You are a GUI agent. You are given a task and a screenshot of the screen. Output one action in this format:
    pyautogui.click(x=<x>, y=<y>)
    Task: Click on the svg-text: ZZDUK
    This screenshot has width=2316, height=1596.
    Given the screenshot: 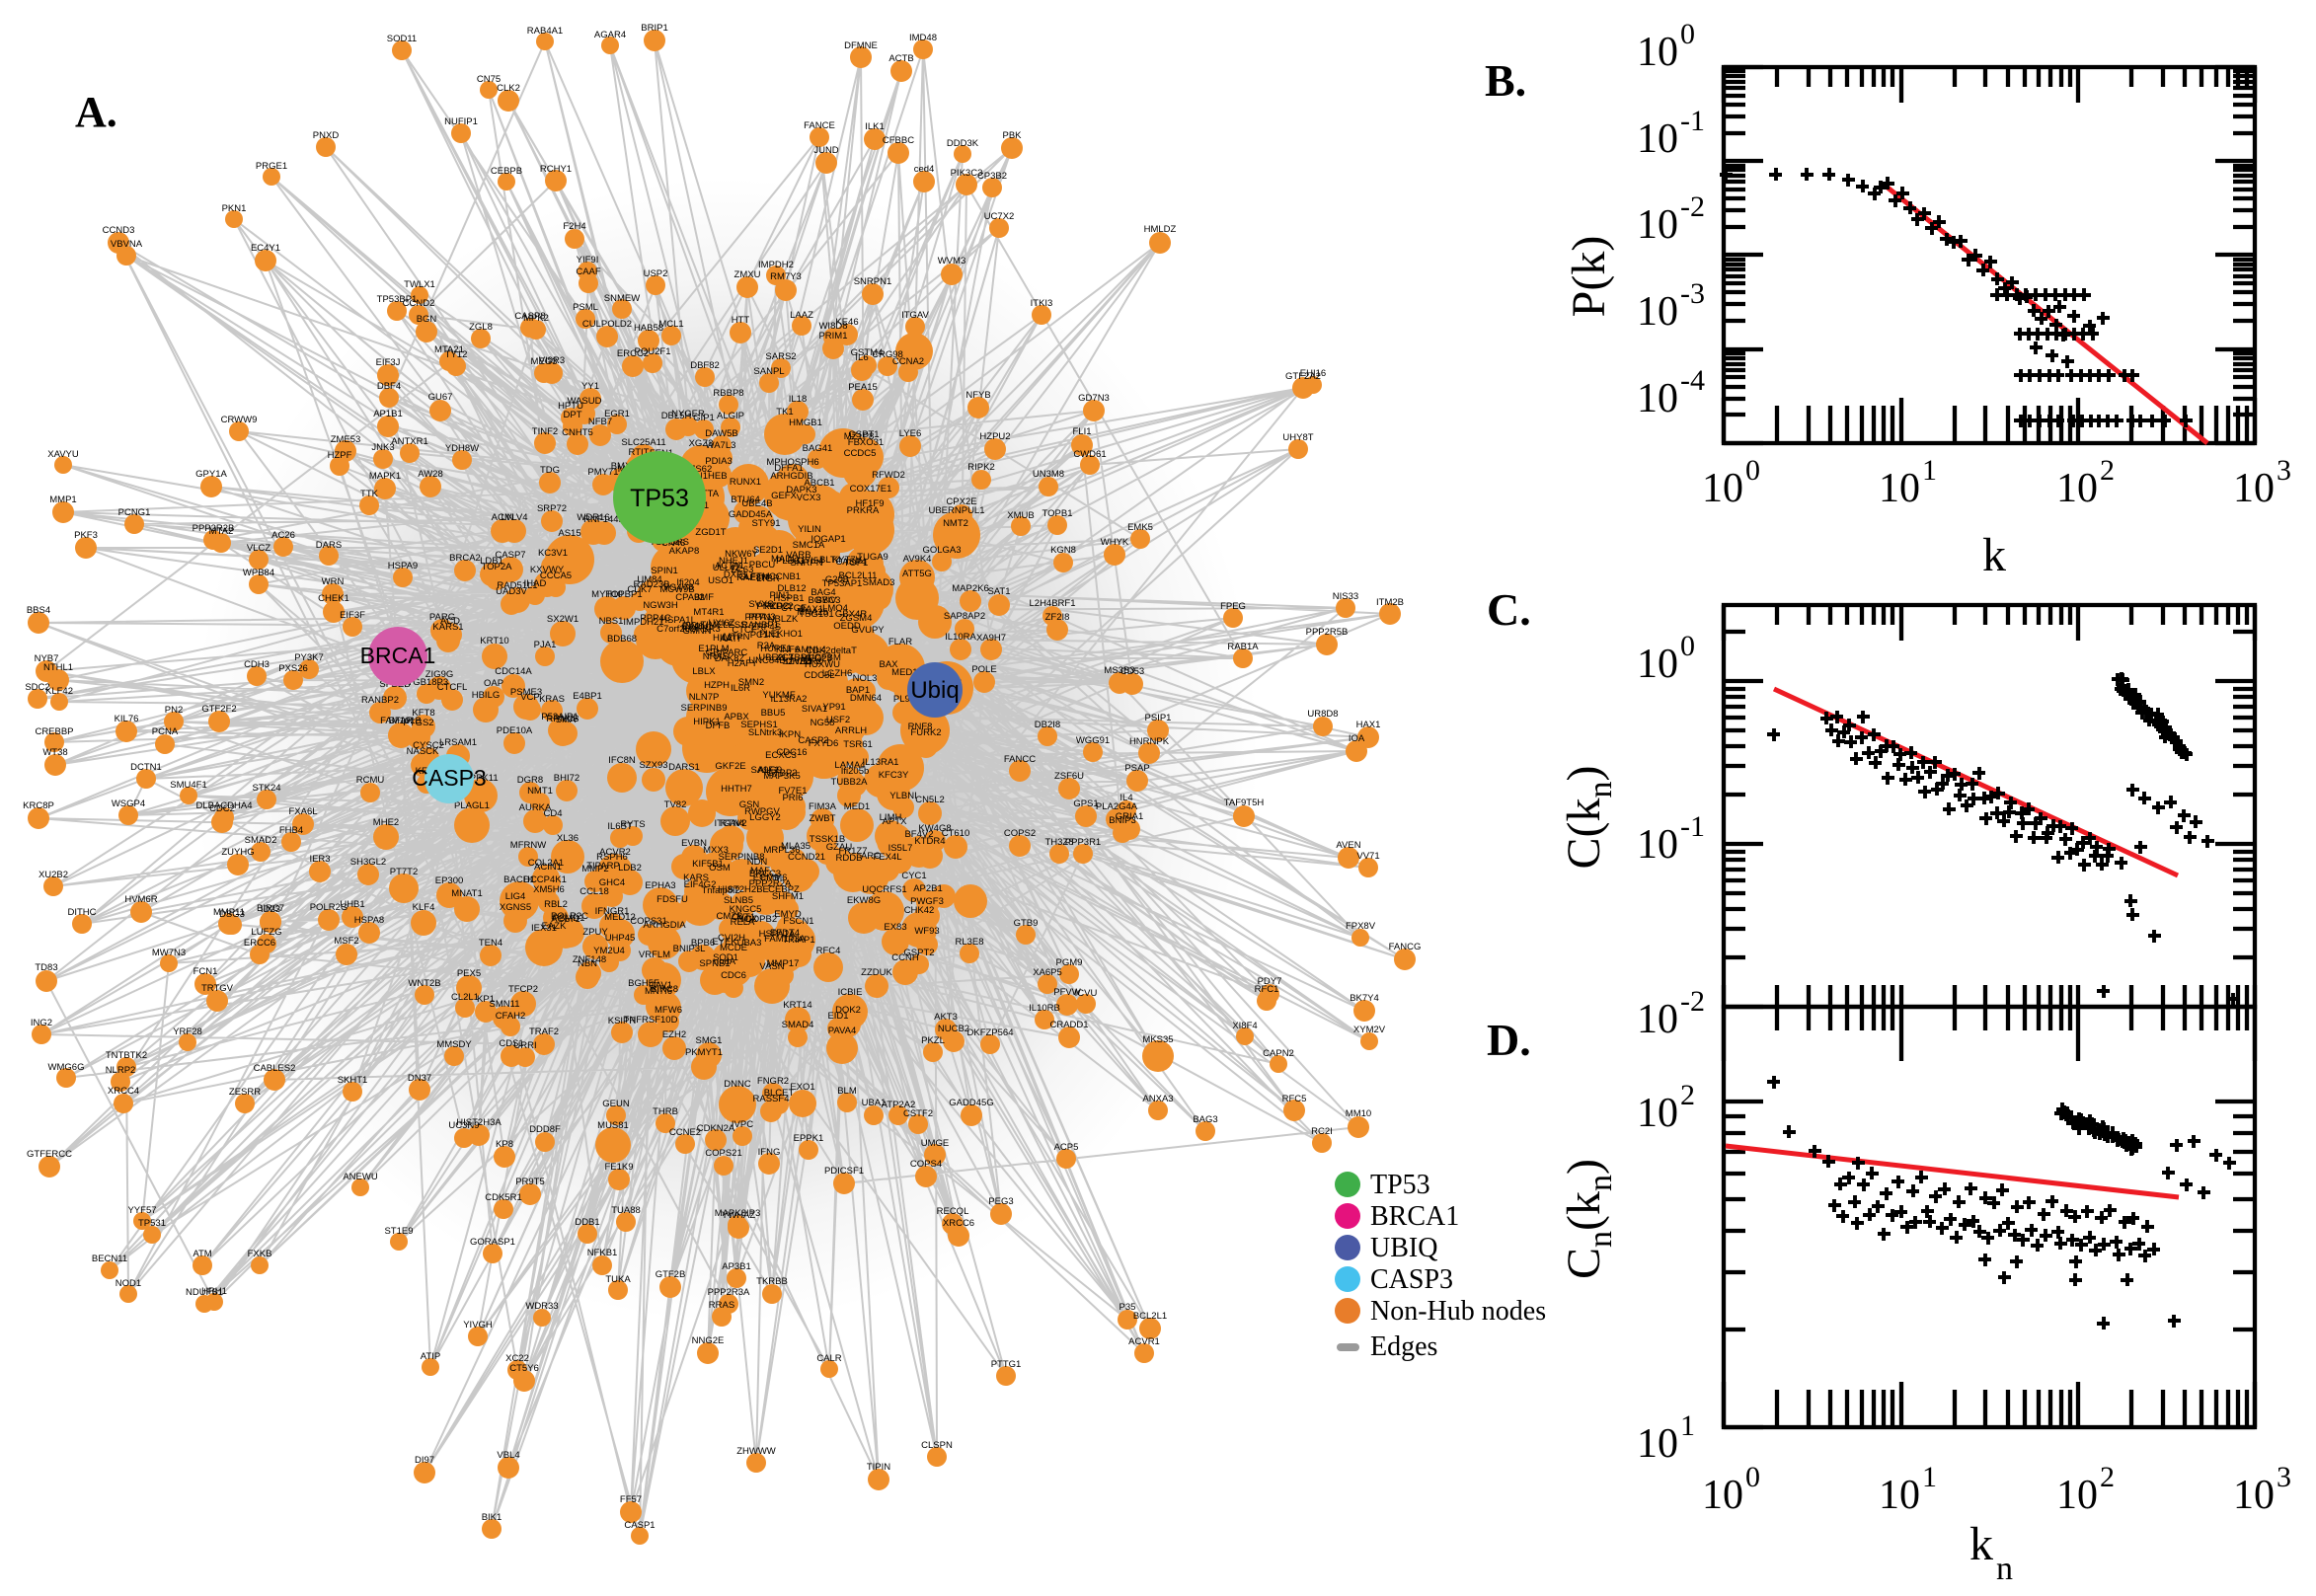 What is the action you would take?
    pyautogui.click(x=876, y=972)
    